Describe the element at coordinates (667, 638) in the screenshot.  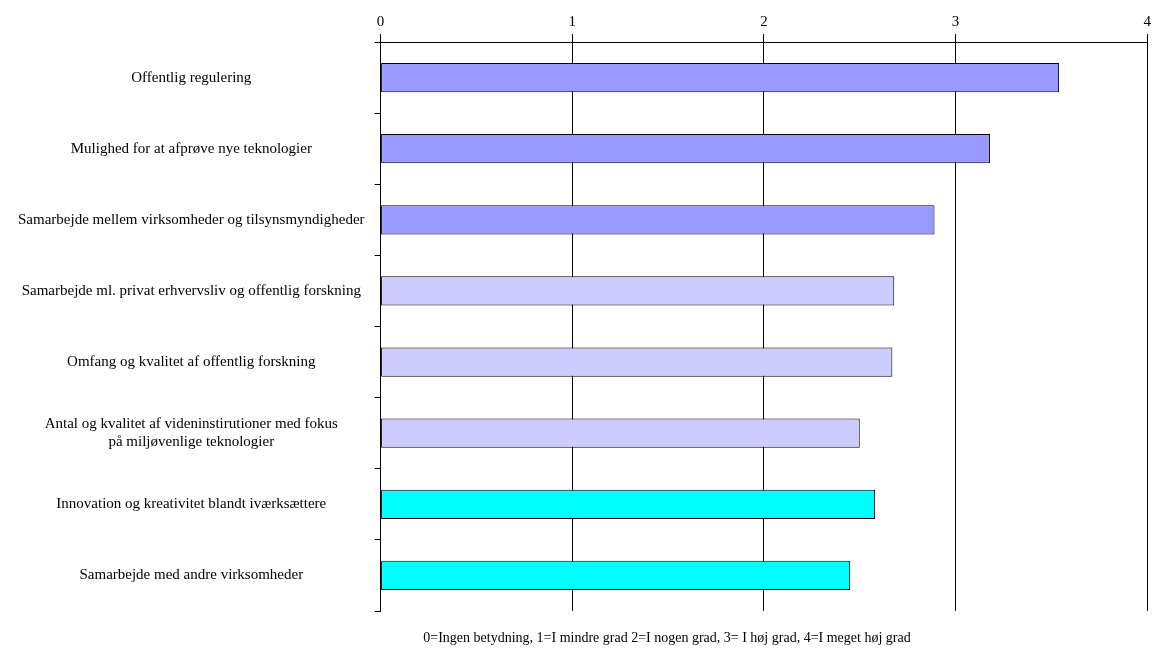
I see `text: 0=Ingen betydning, 1=I mindre grad 2=I nogen grad, 3= I høj grad, 4=I meget høj grad` at that location.